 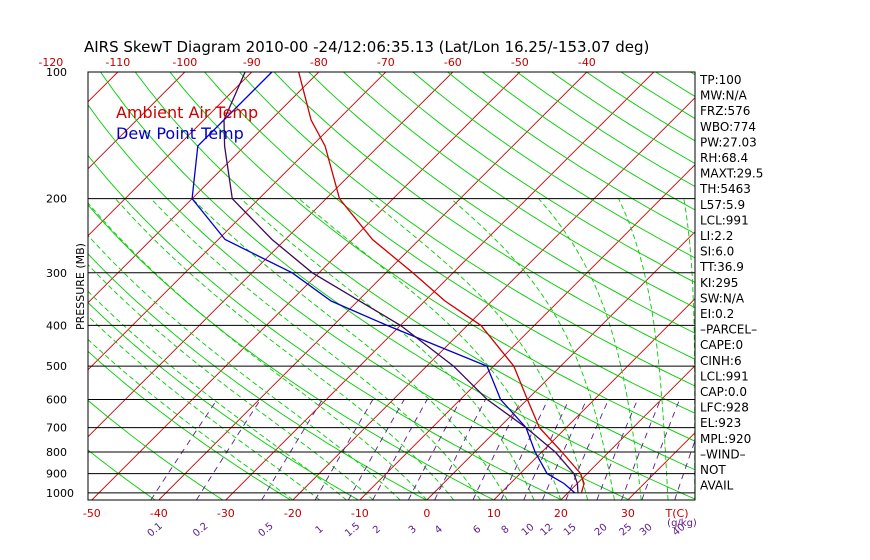 I want to click on top-tick-label: -50, so click(x=520, y=62).